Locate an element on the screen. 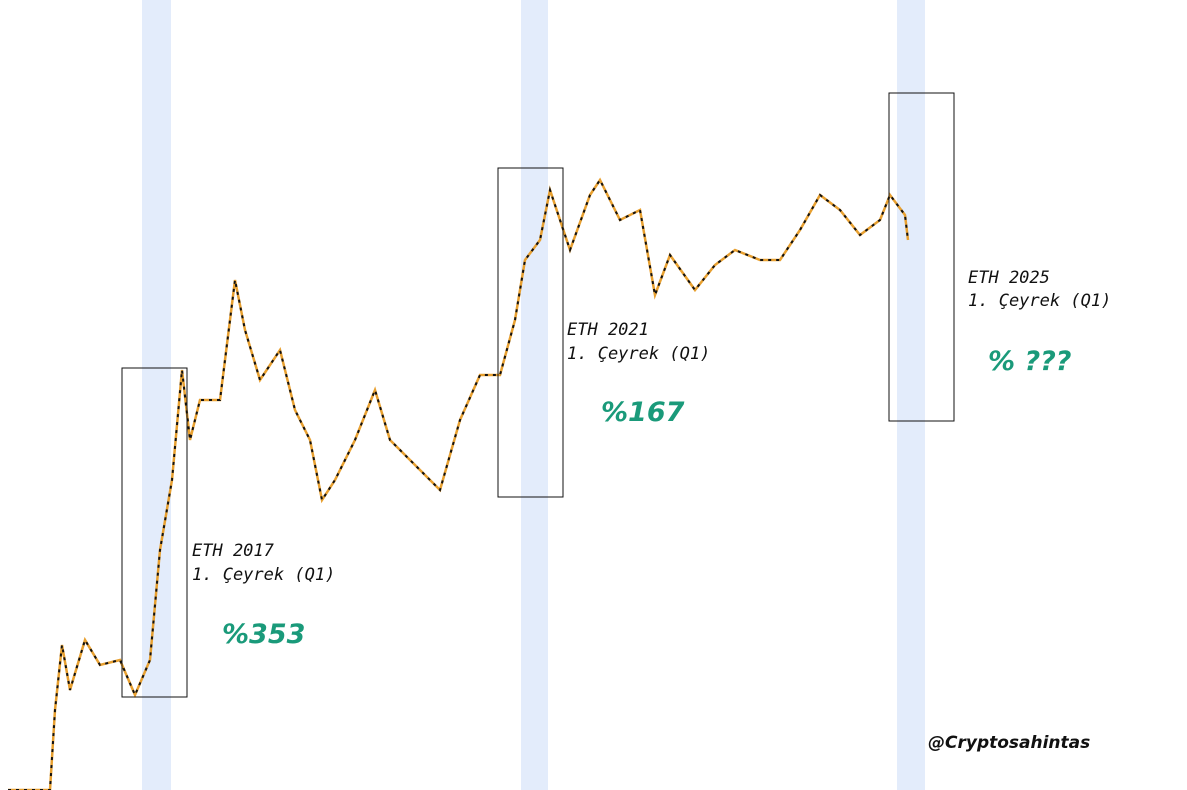  annotation-change: % ??? is located at coordinates (1029, 361).